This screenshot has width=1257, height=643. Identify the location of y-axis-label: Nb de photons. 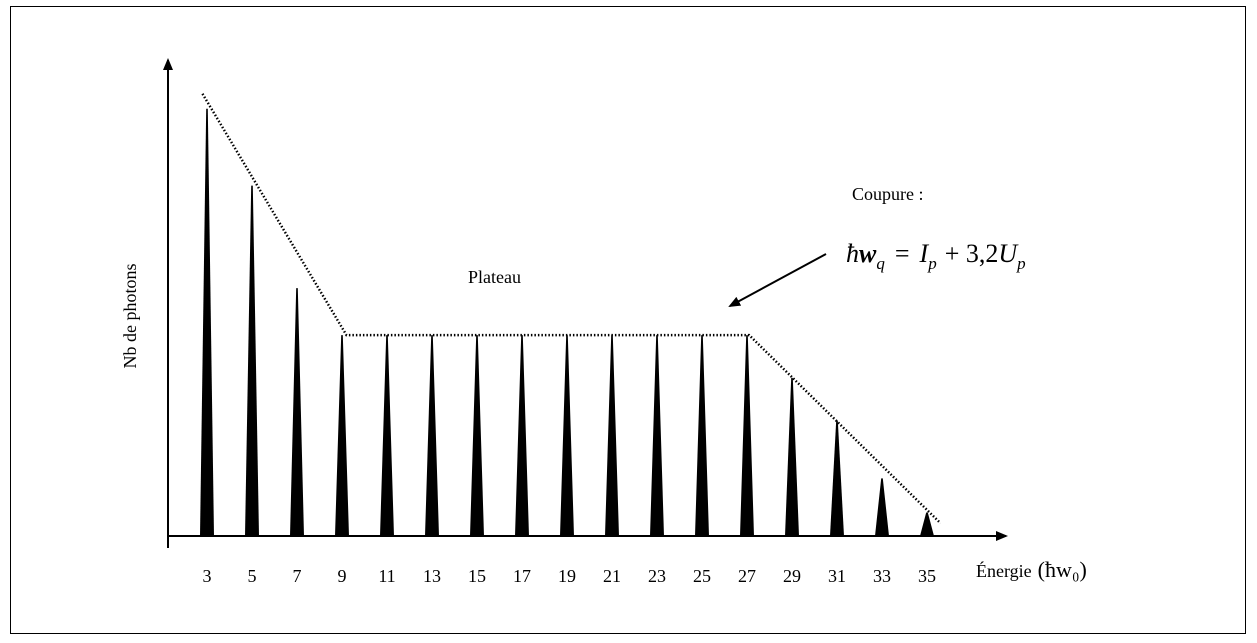
(130, 316).